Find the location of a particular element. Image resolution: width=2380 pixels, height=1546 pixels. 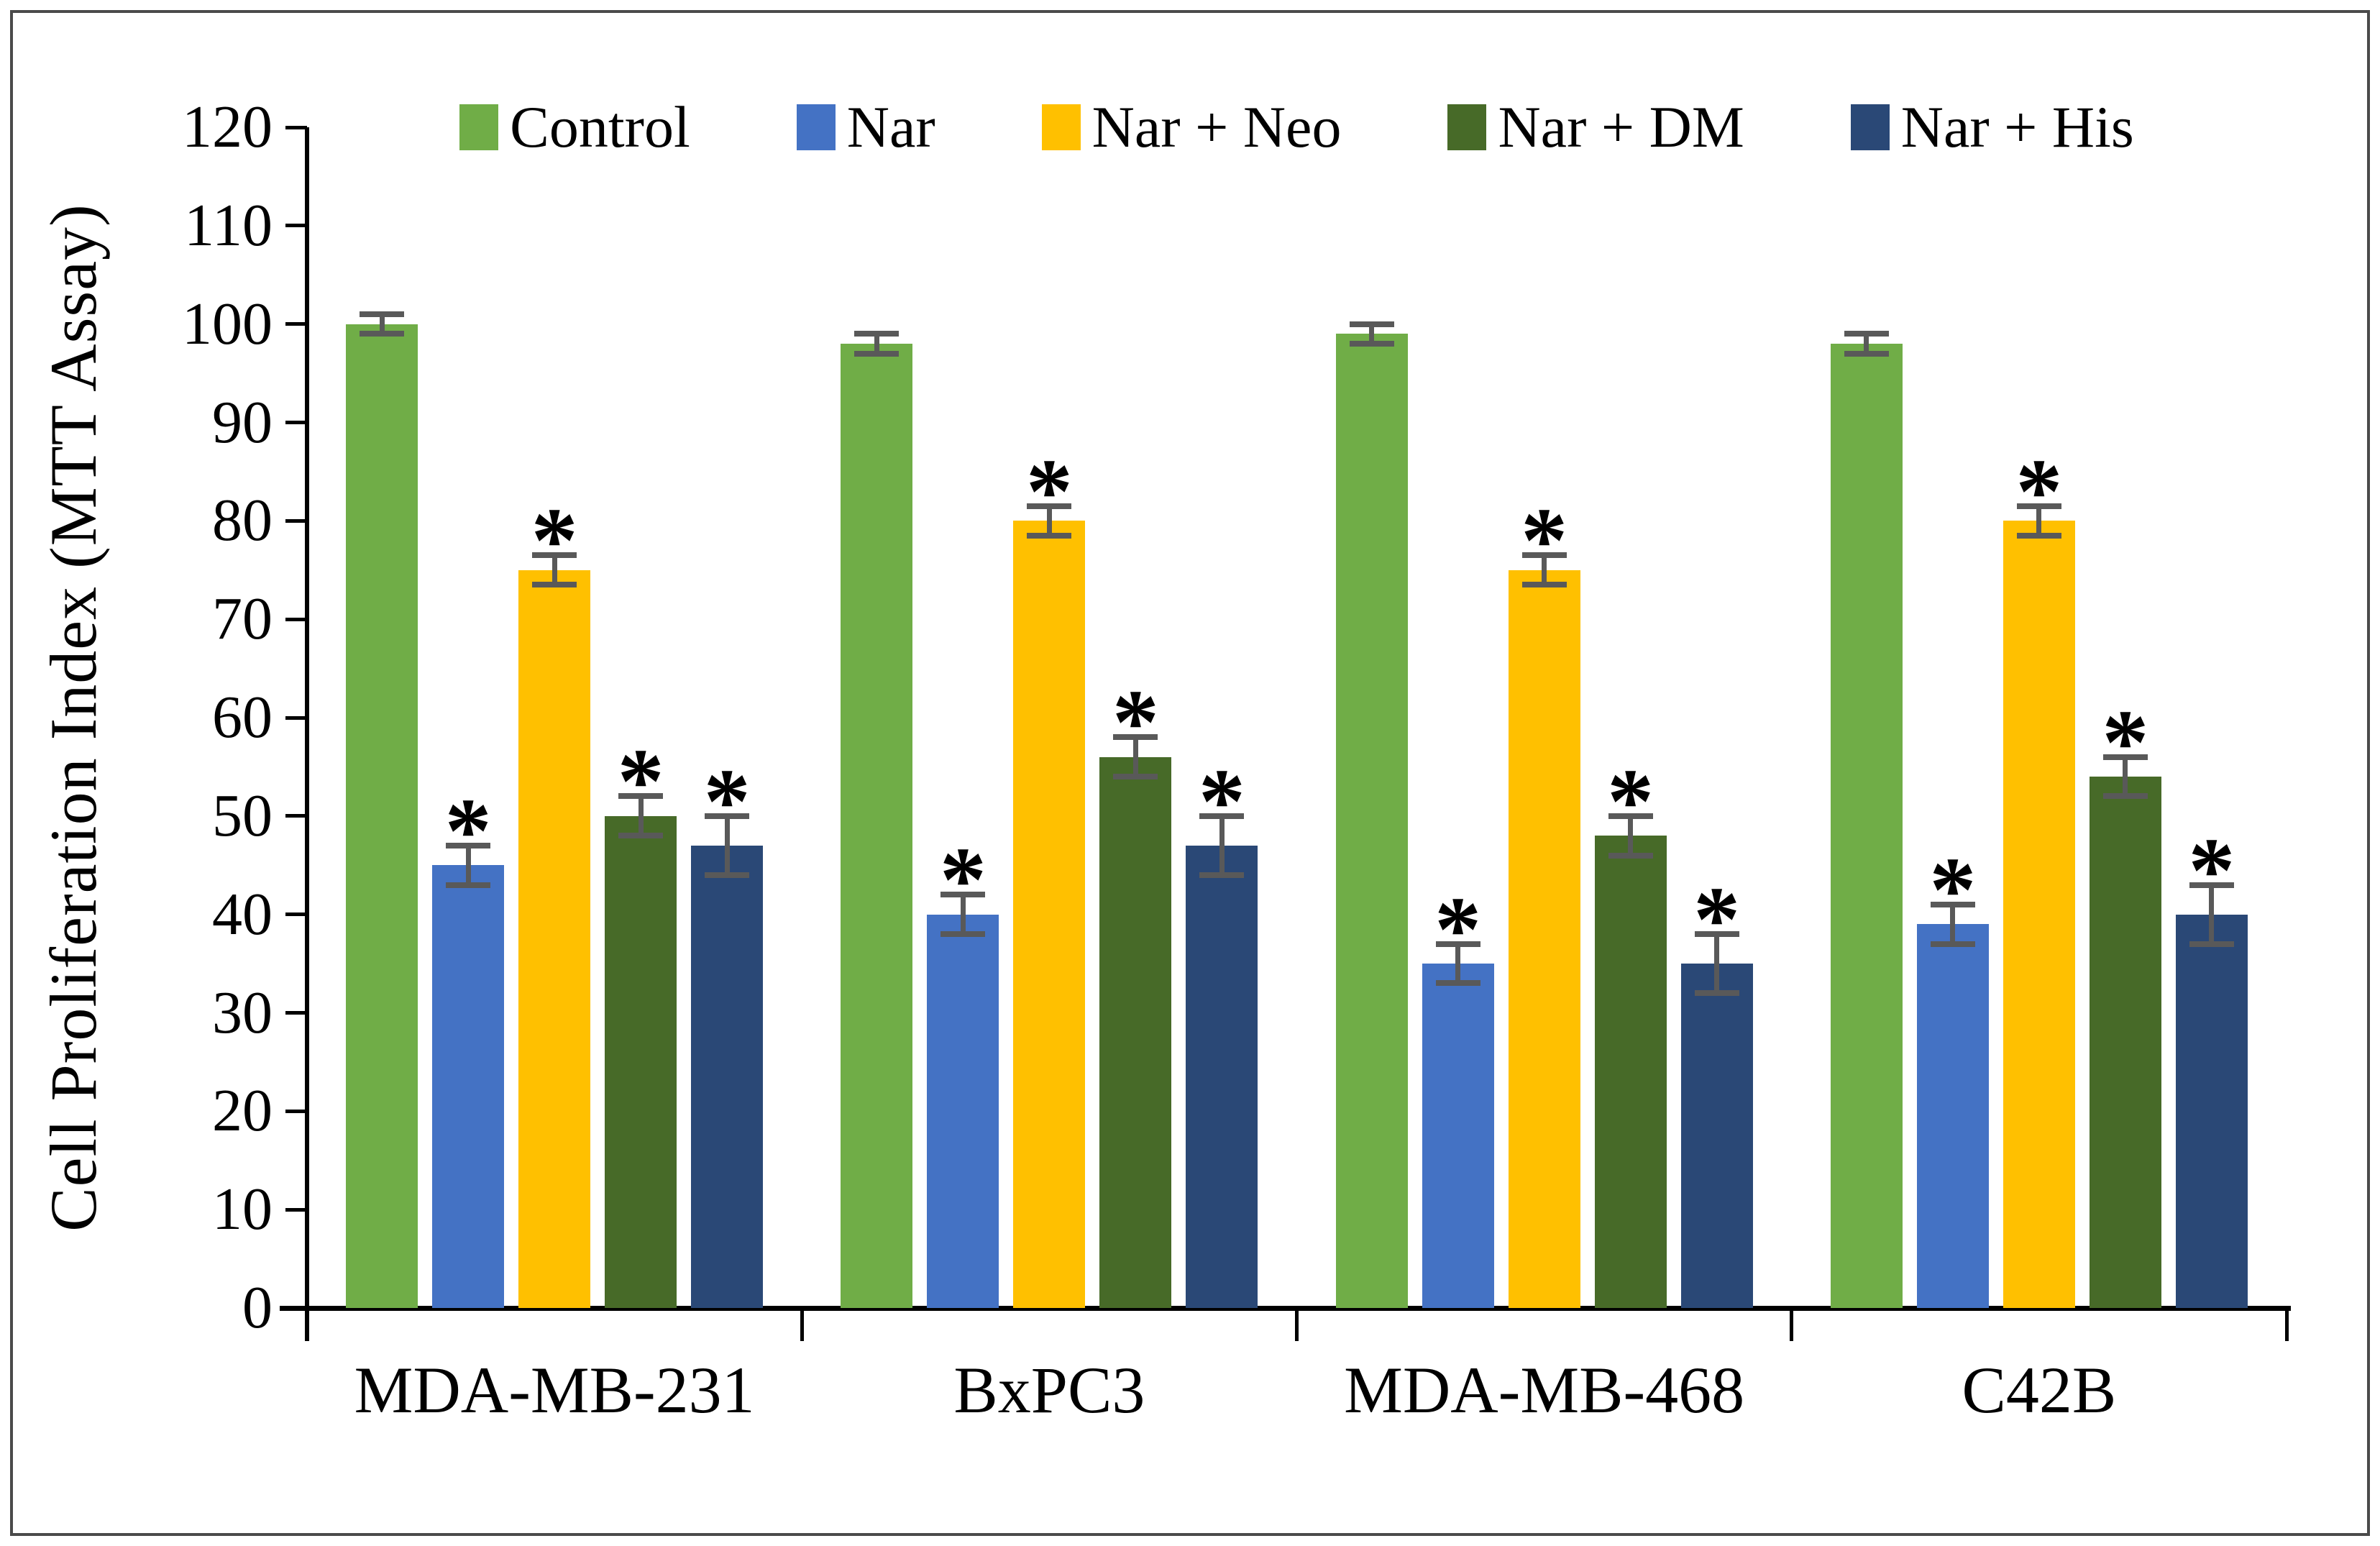

y-tick-label: 40 is located at coordinates (242, 914).